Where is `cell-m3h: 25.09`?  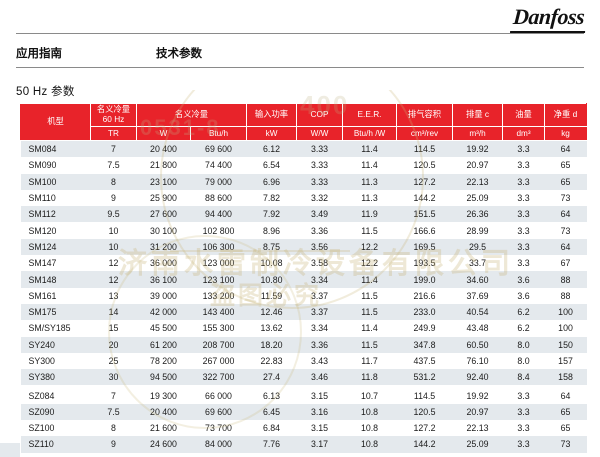 cell-m3h: 25.09 is located at coordinates (477, 198).